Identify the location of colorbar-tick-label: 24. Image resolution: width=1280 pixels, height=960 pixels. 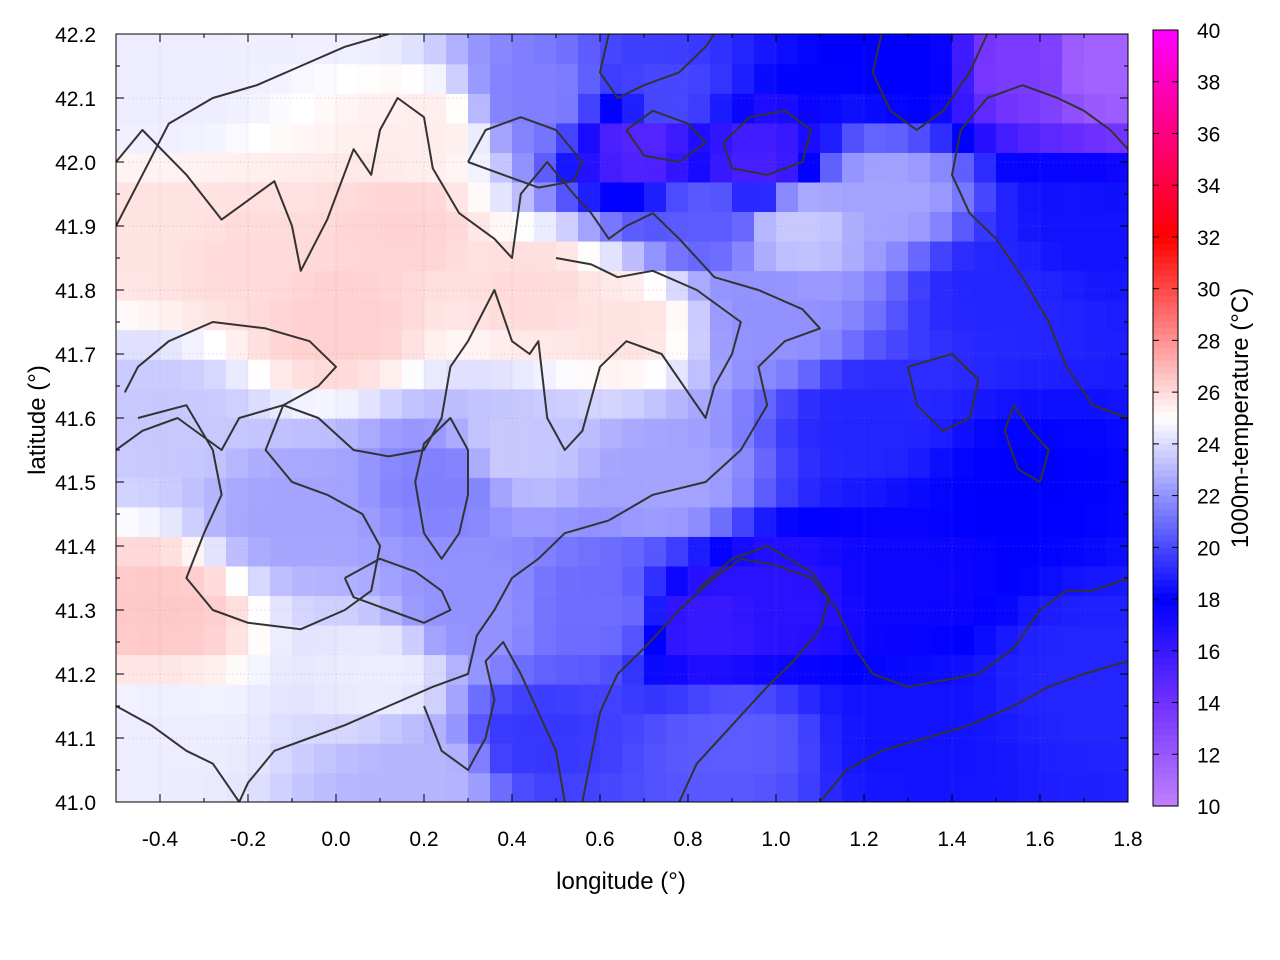
(1209, 445).